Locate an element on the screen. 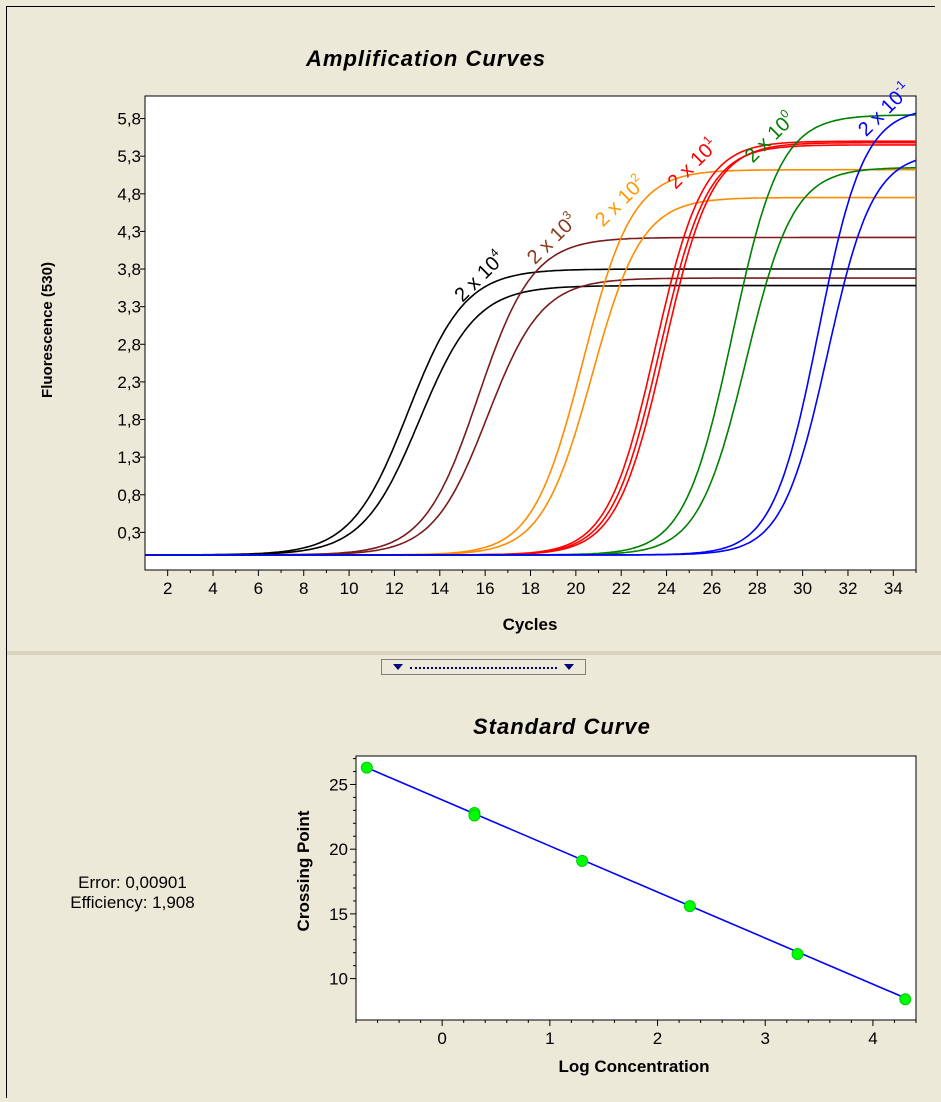 The width and height of the screenshot is (941, 1102). y-tick-label: 10 is located at coordinates (338, 979).